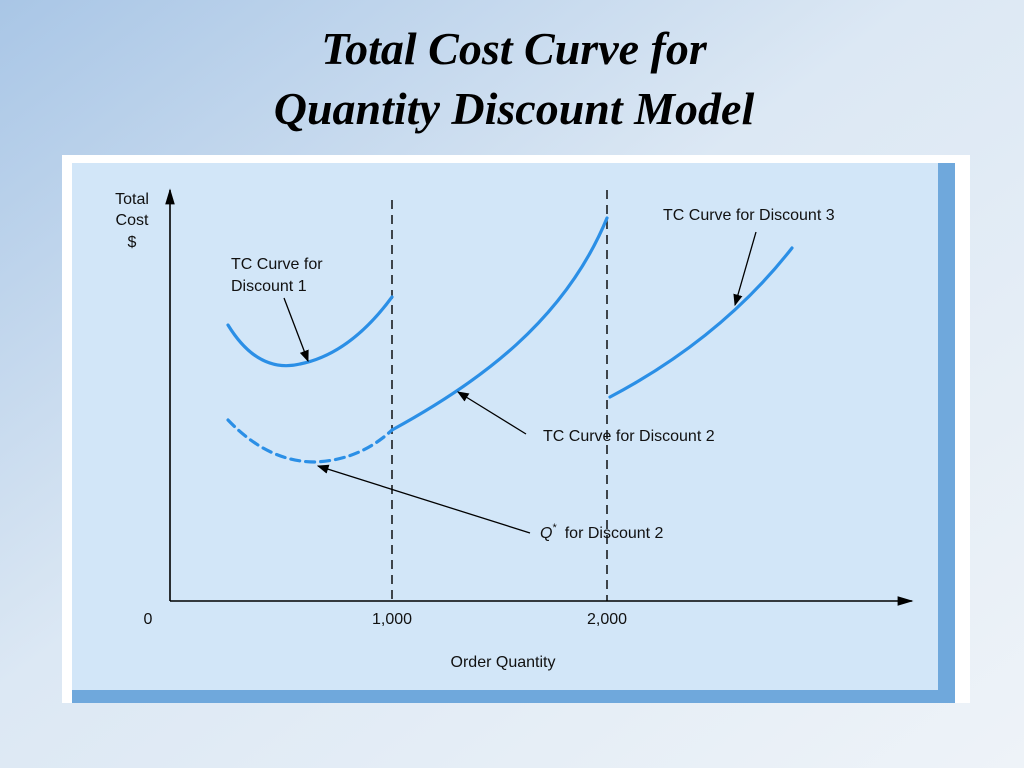 The image size is (1024, 768). I want to click on y-axis-label: Total, so click(132, 199).